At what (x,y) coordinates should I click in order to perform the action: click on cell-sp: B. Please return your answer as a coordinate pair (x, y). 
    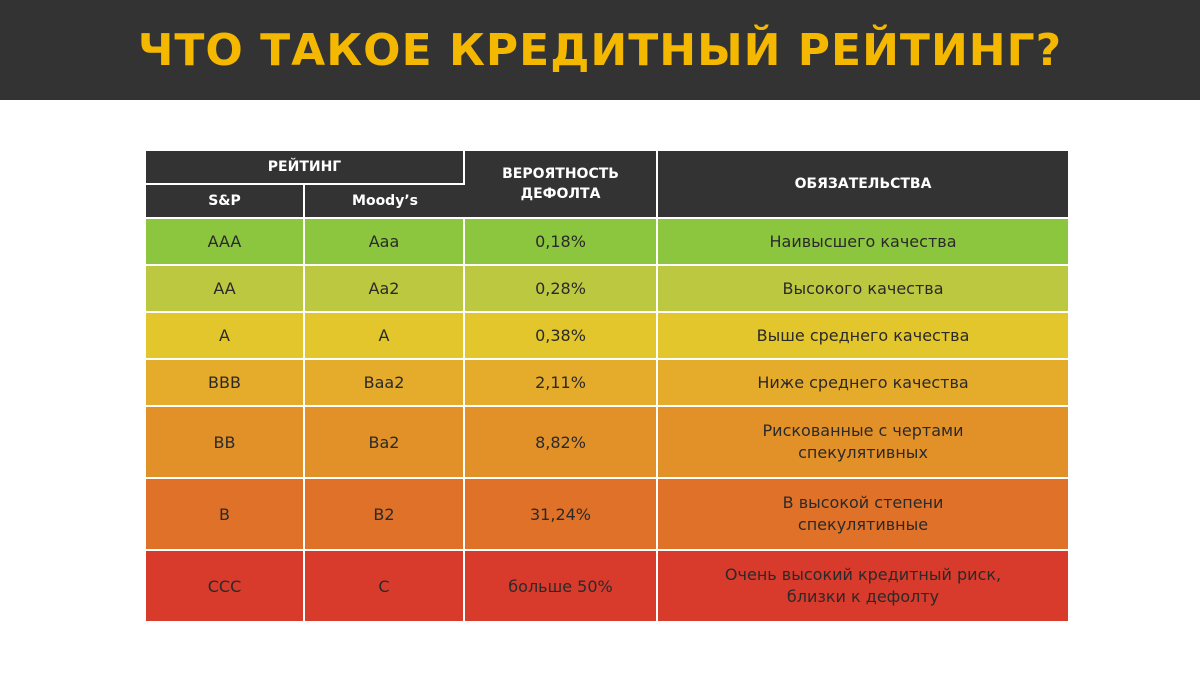
    Looking at the image, I should click on (225, 515).